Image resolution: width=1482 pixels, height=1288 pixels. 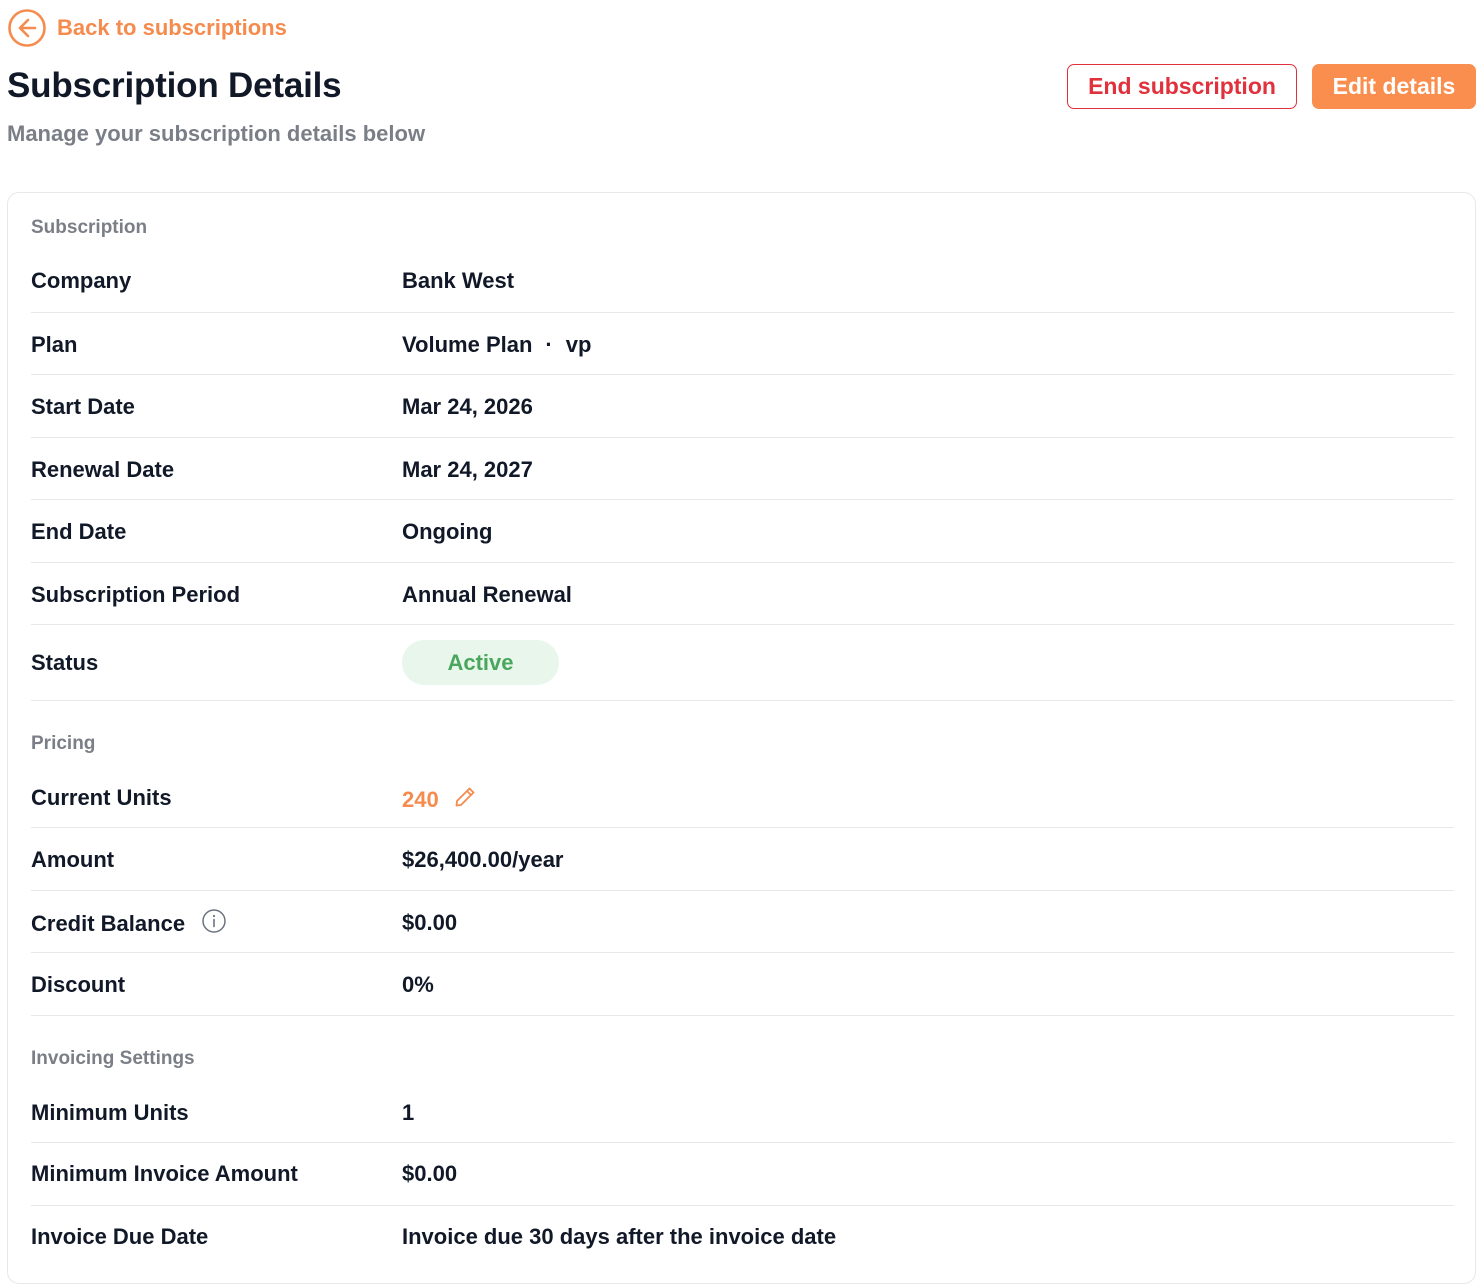 What do you see at coordinates (103, 469) in the screenshot?
I see `row-label: Renewal Date` at bounding box center [103, 469].